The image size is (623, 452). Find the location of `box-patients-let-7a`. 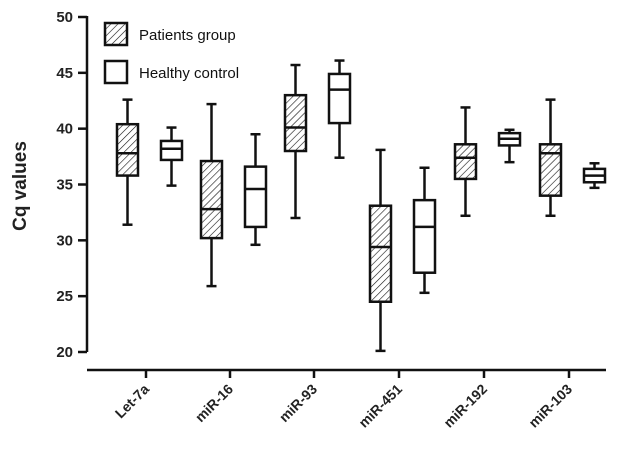

box-patients-let-7a is located at coordinates (127, 162).